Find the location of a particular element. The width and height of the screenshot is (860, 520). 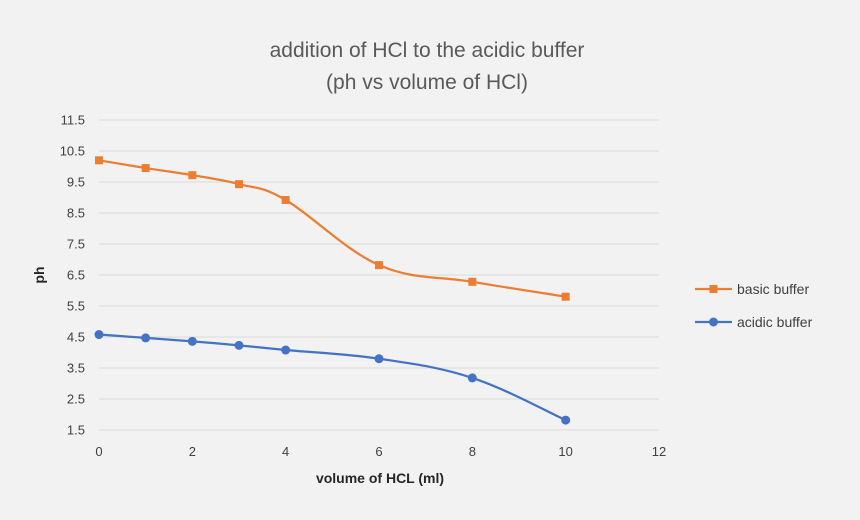

y-tick-label: 5.5 is located at coordinates (76, 306).